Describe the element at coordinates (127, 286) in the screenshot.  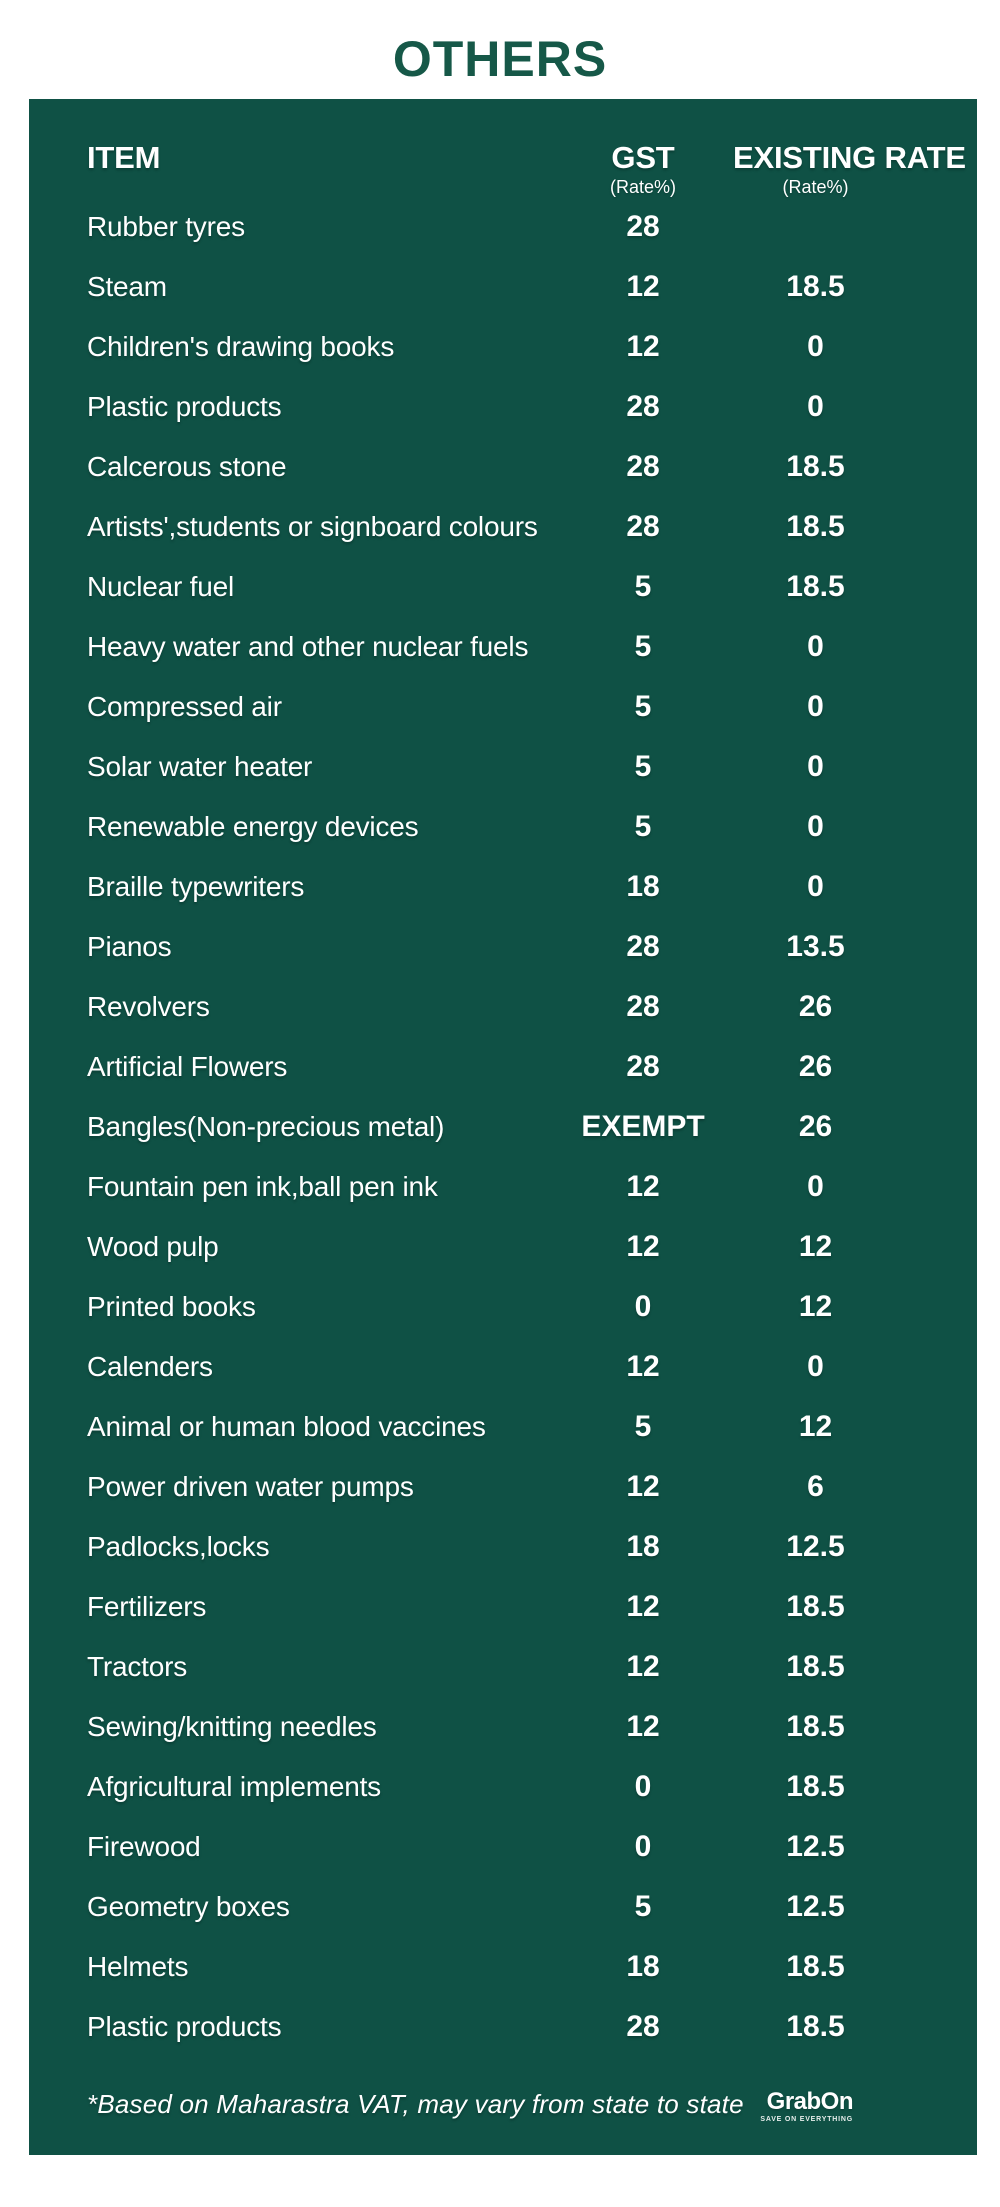
I see `item-name: Steam` at that location.